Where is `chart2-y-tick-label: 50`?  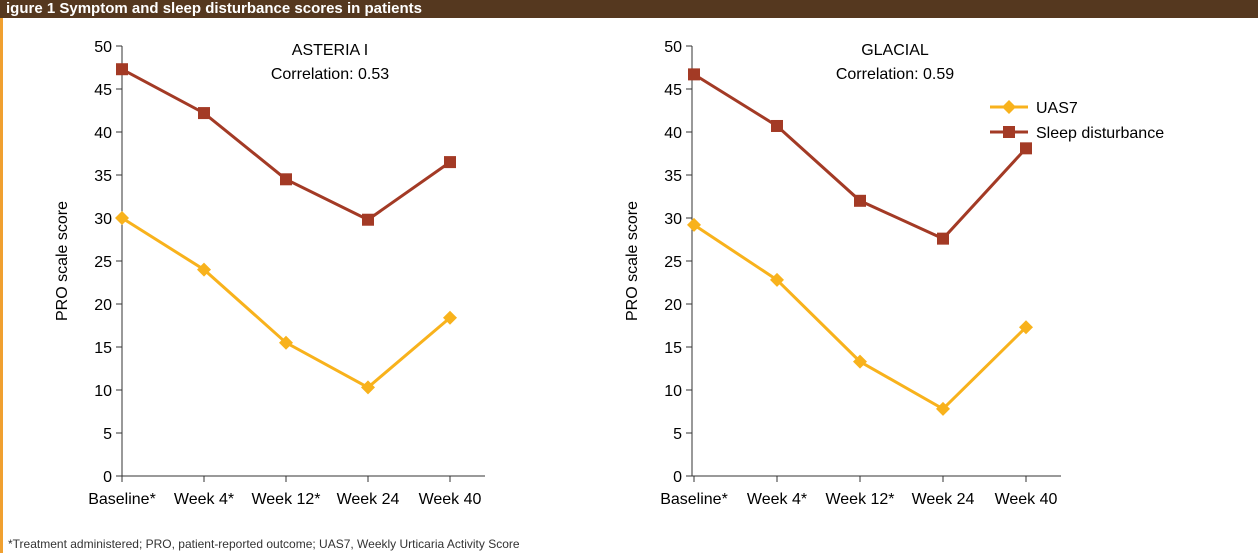
chart2-y-tick-label: 50 is located at coordinates (673, 47).